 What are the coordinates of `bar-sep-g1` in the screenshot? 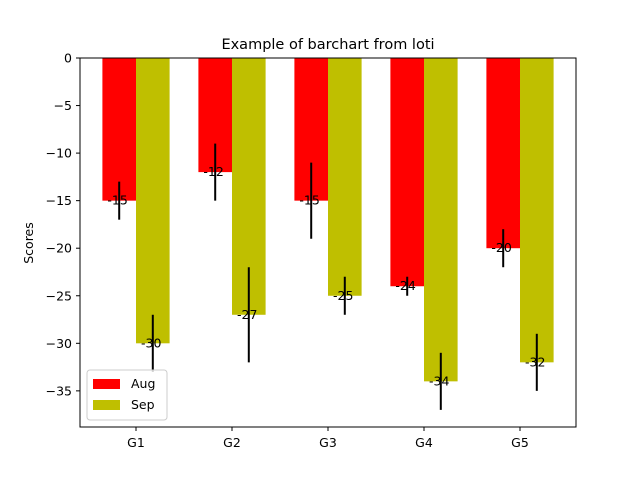 It's located at (153, 201).